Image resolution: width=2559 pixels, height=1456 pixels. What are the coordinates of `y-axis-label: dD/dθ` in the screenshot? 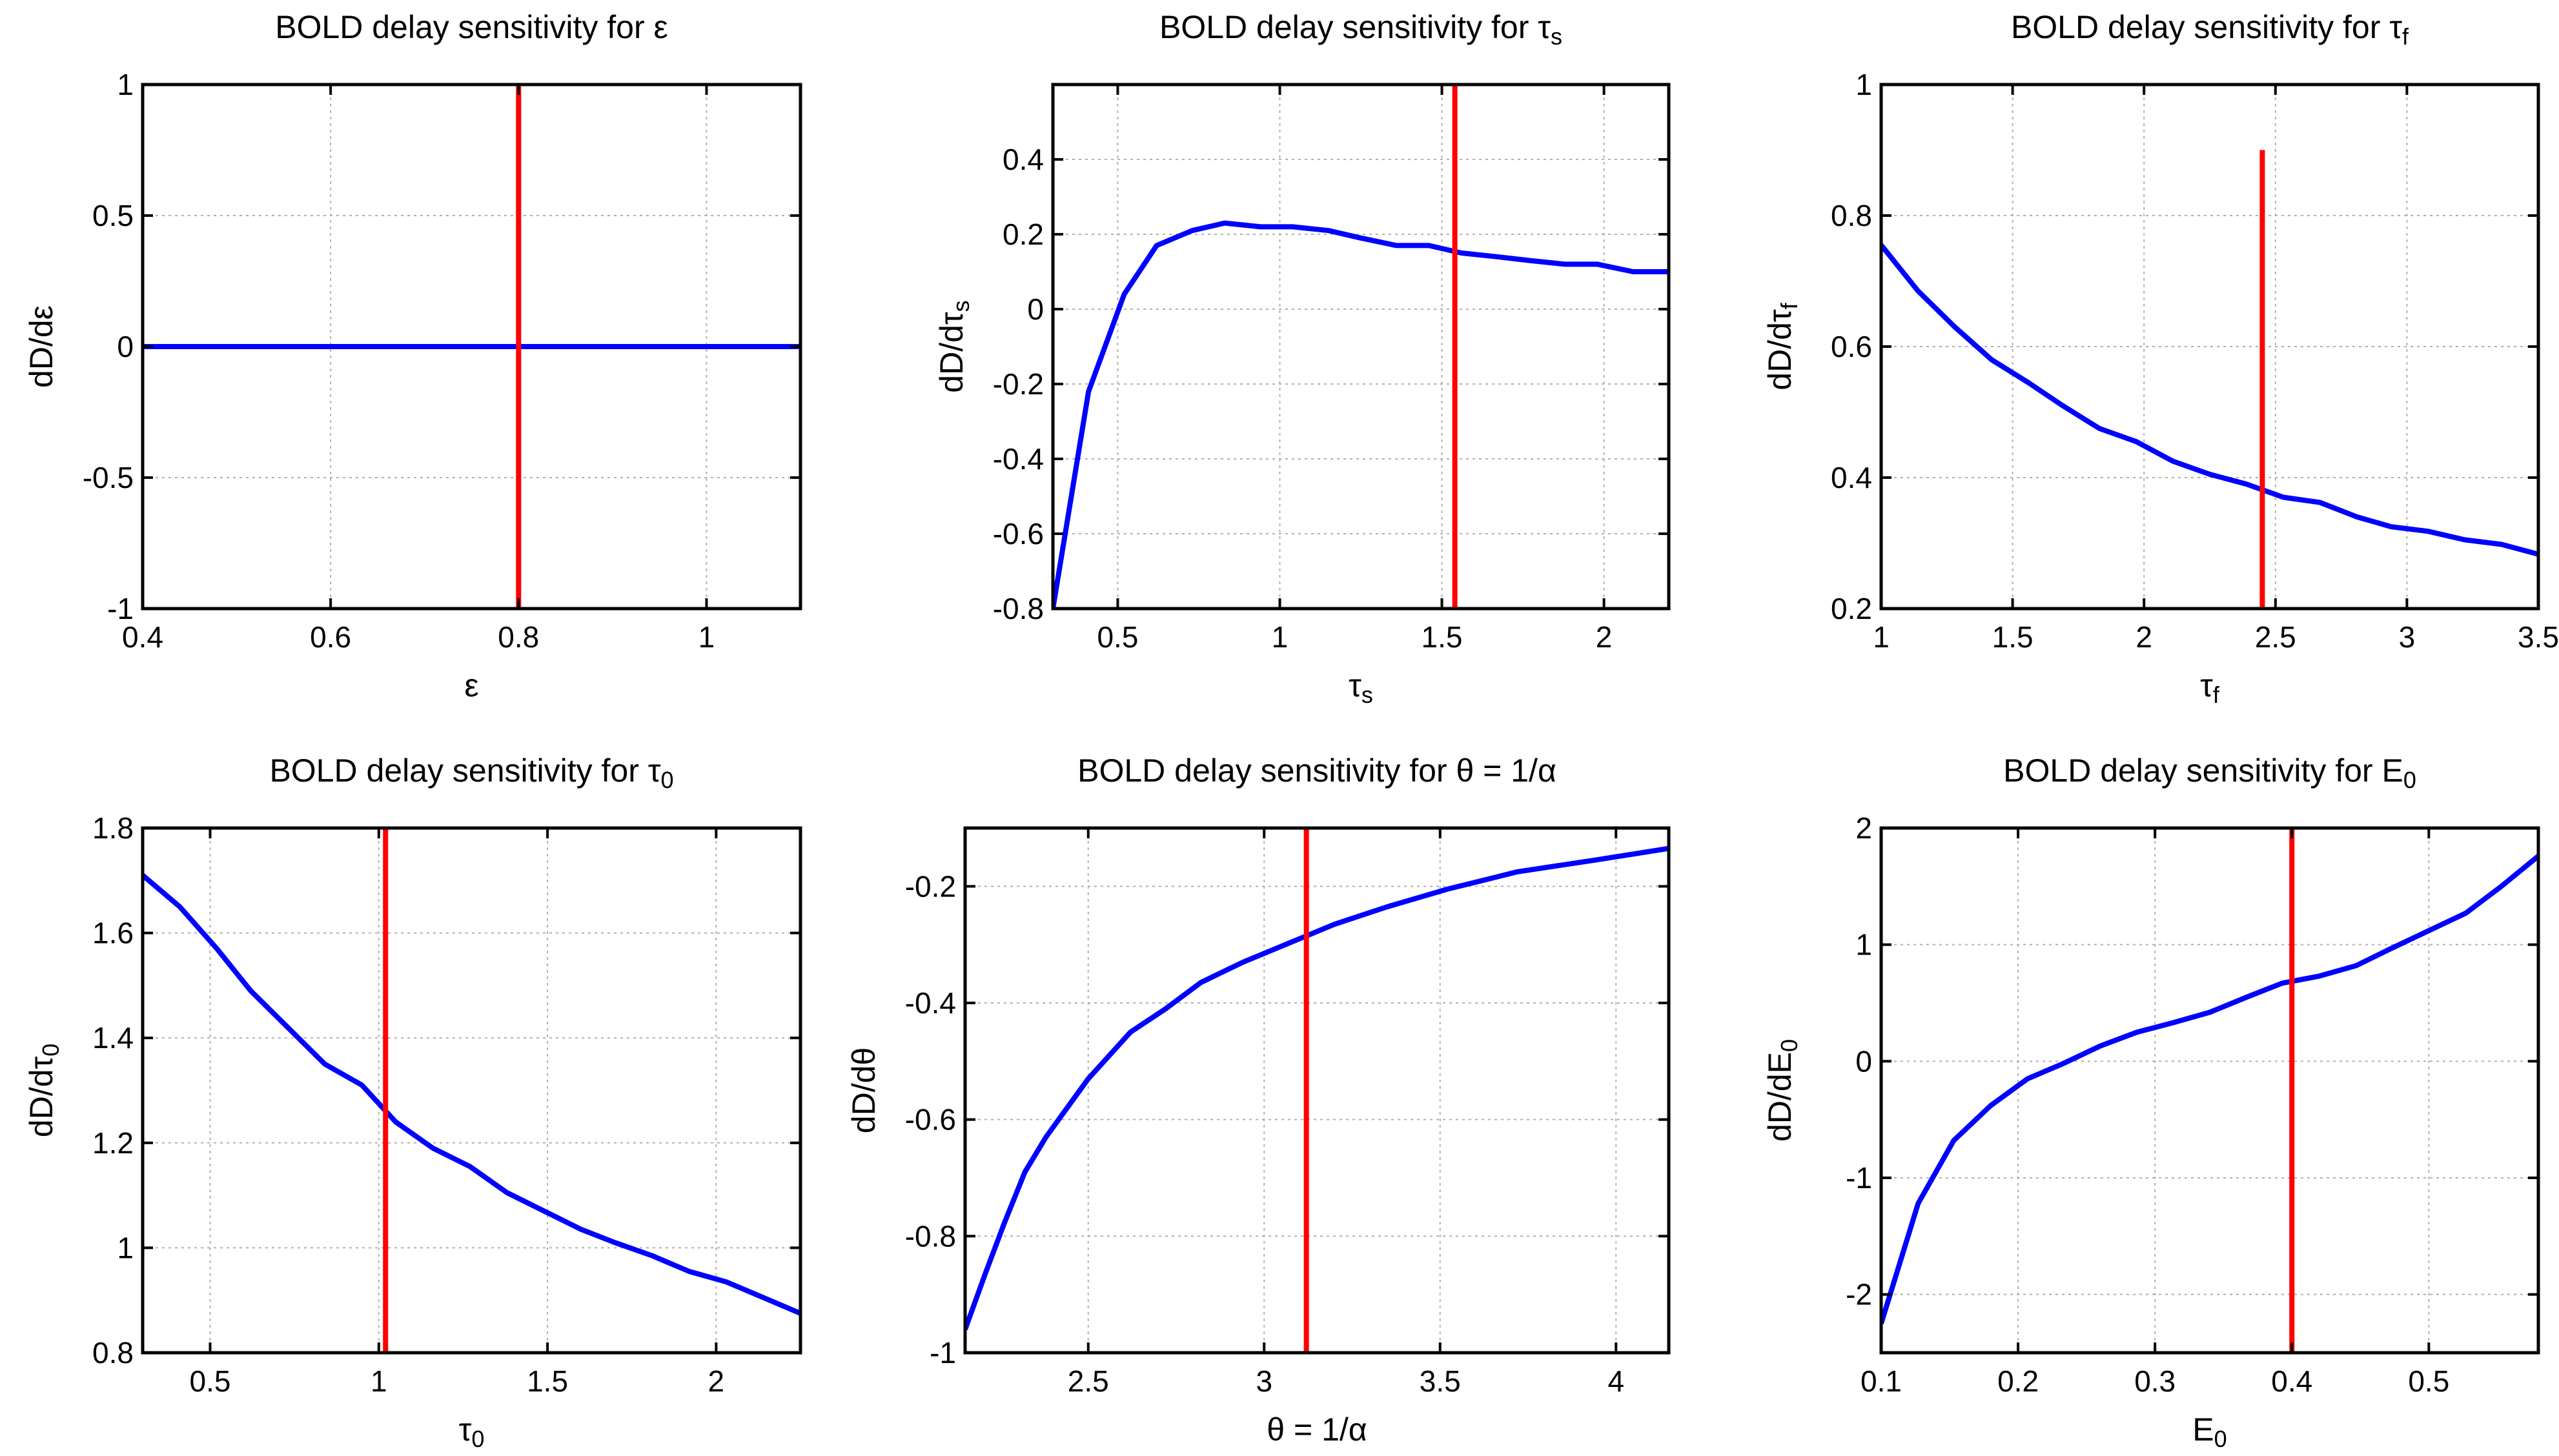 It's located at (864, 1090).